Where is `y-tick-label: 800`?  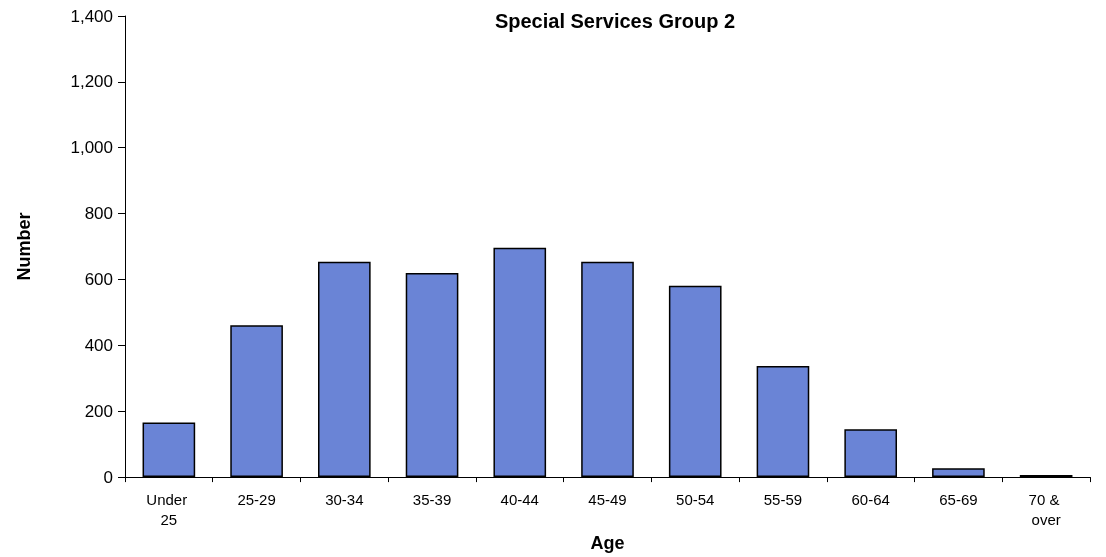 y-tick-label: 800 is located at coordinates (98, 214).